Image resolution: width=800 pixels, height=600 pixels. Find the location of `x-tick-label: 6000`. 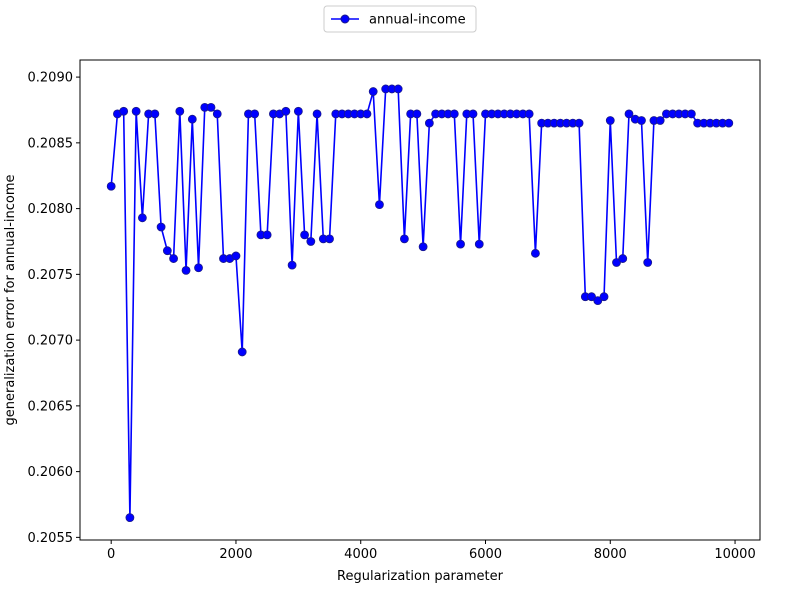

x-tick-label: 6000 is located at coordinates (485, 554).